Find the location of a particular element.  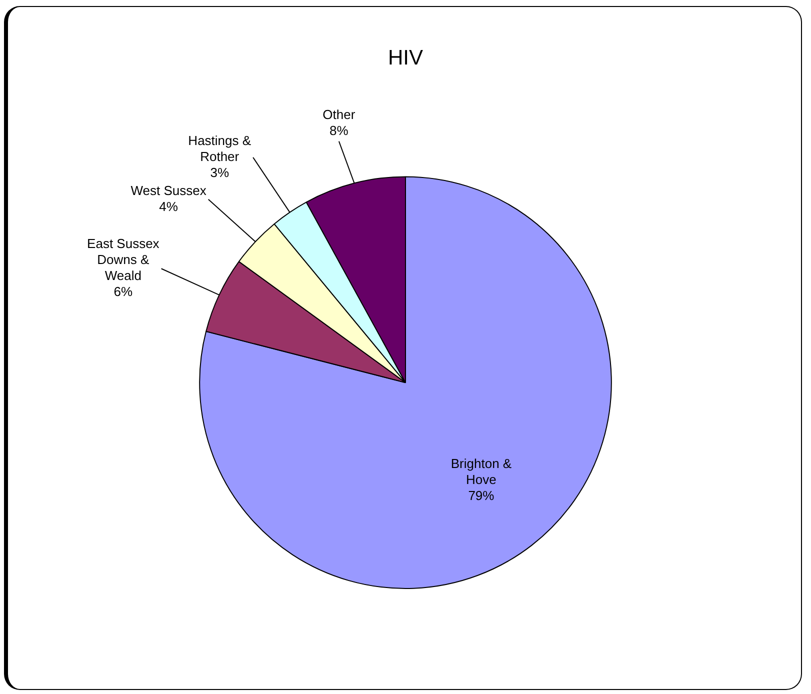

data-label: 6% is located at coordinates (124, 292).